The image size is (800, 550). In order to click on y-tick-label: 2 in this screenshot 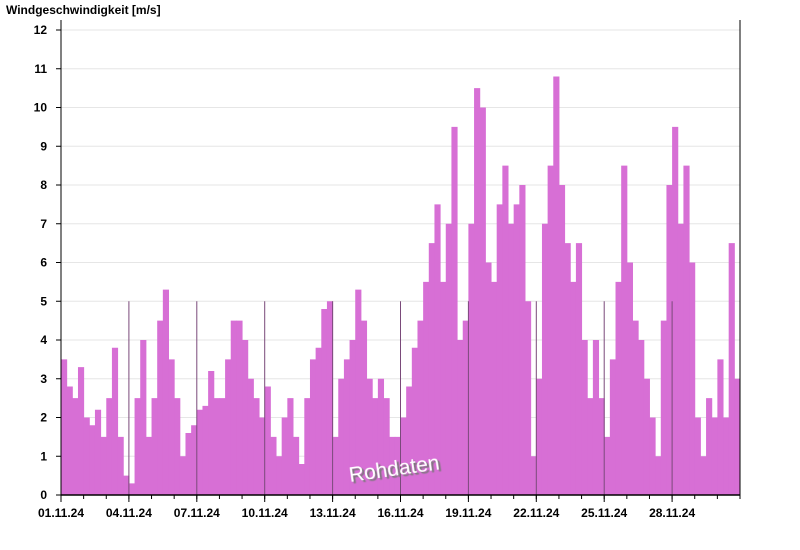, I will do `click(43, 418)`.